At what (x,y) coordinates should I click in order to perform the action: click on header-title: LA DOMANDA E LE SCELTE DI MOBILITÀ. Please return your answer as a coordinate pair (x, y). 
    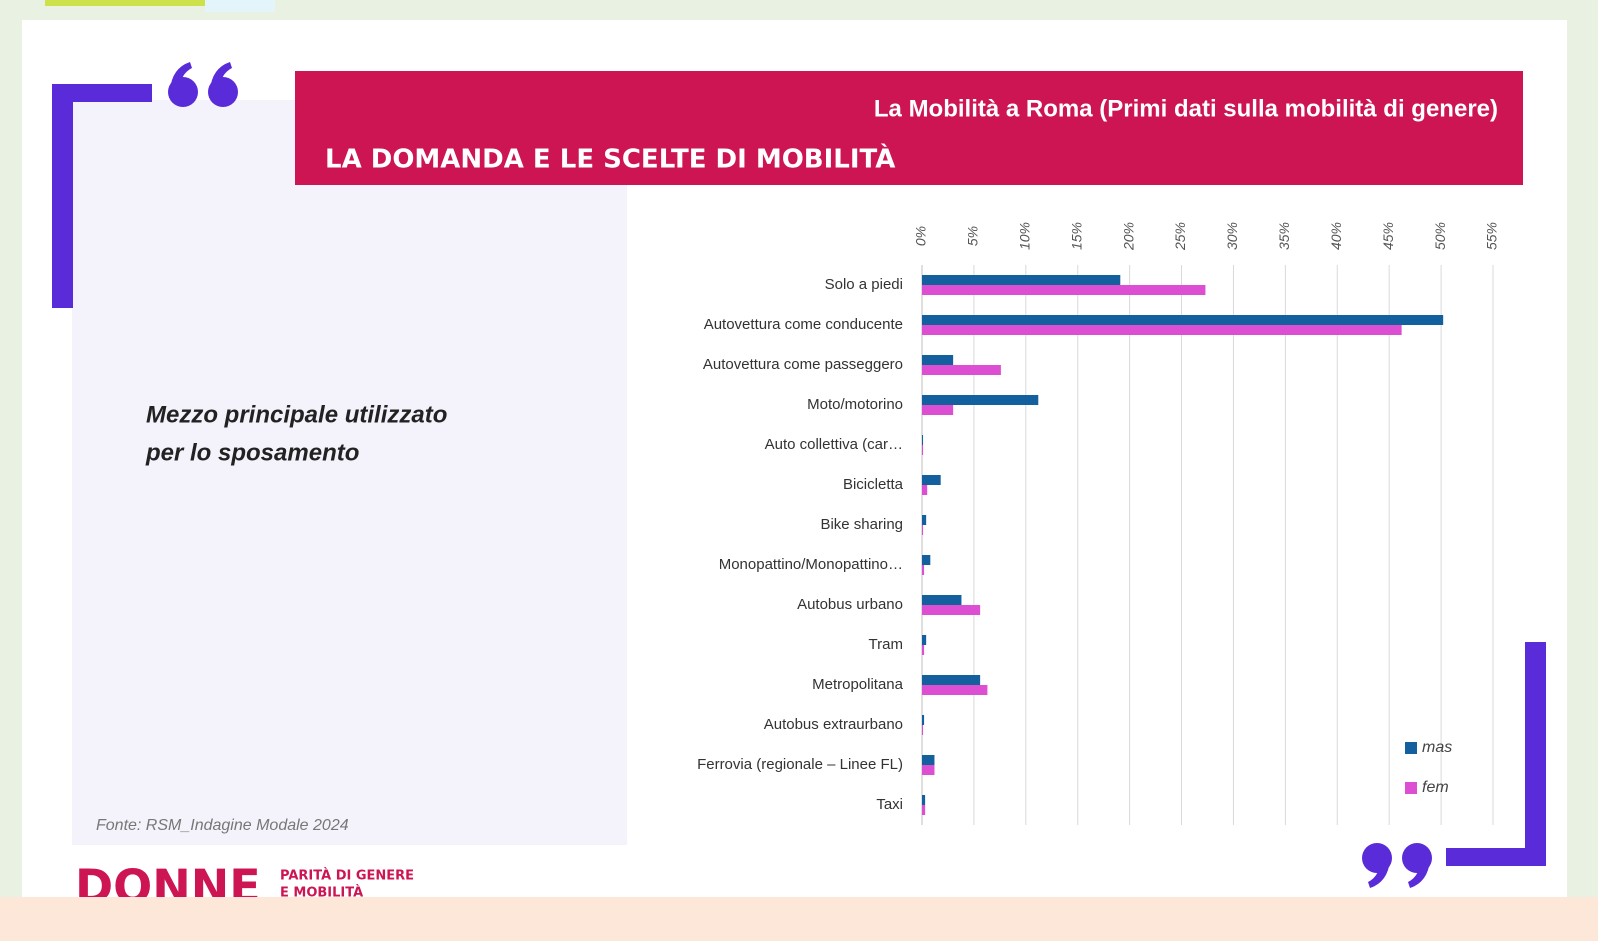
    Looking at the image, I should click on (610, 159).